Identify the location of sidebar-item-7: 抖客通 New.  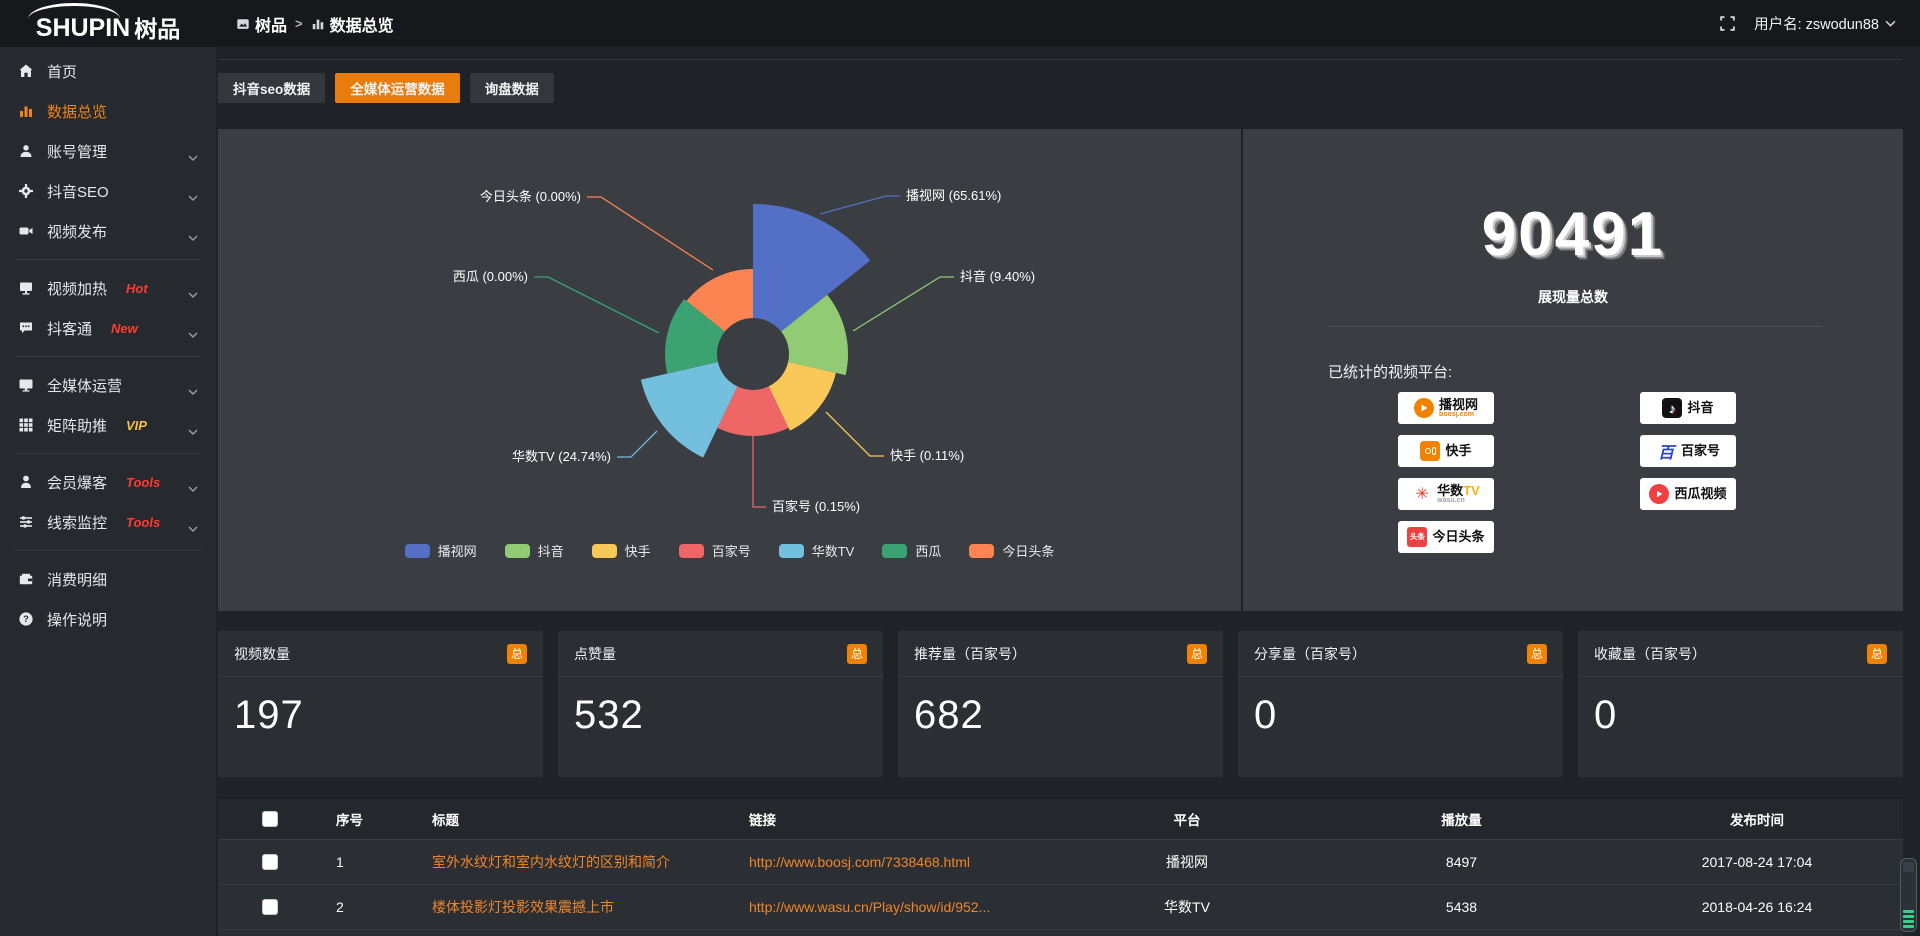
(108, 328).